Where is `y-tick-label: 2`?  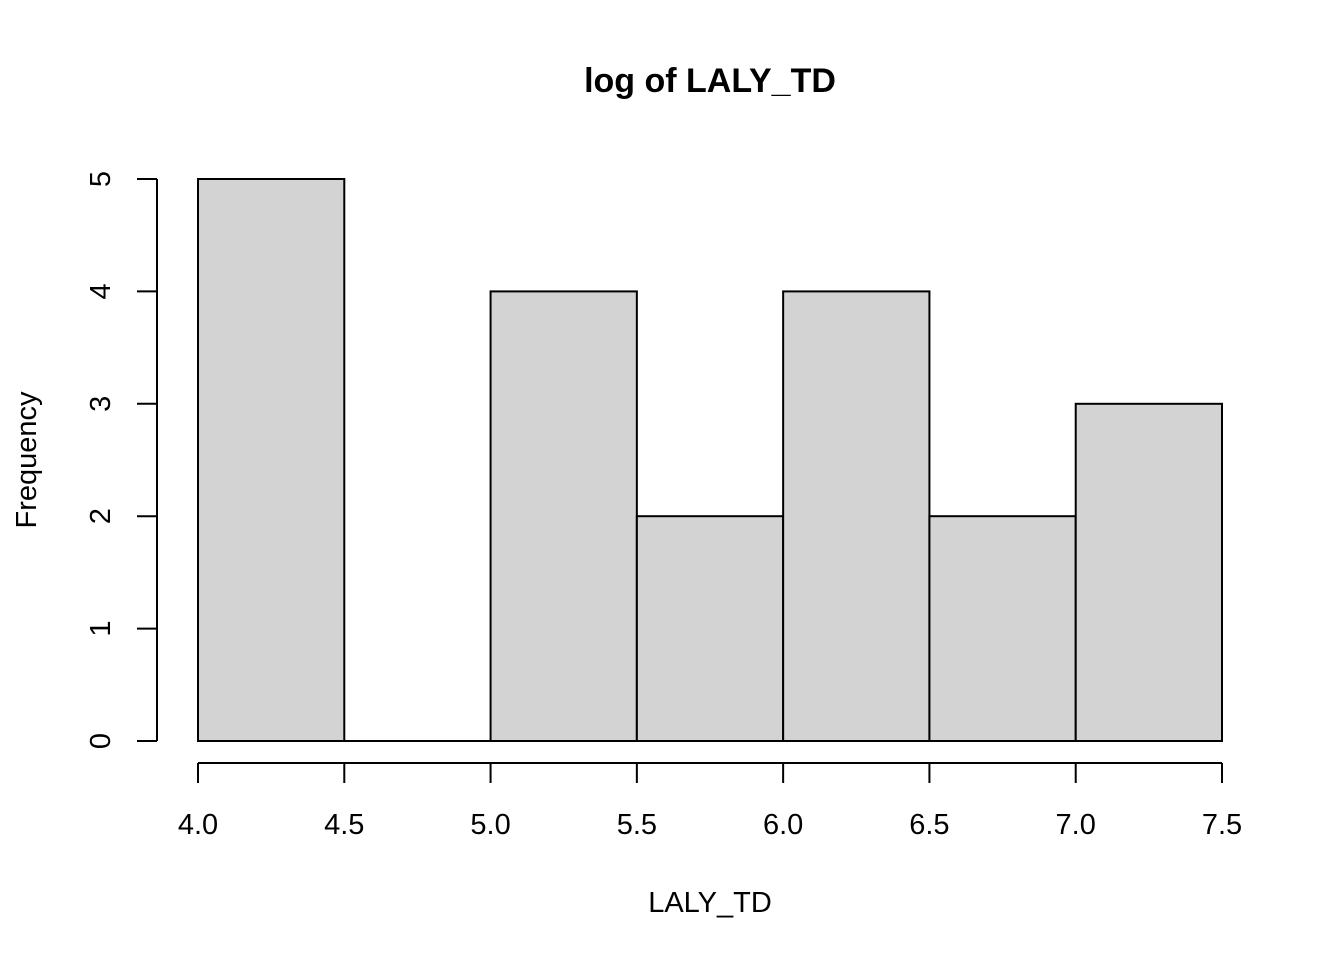
y-tick-label: 2 is located at coordinates (101, 516).